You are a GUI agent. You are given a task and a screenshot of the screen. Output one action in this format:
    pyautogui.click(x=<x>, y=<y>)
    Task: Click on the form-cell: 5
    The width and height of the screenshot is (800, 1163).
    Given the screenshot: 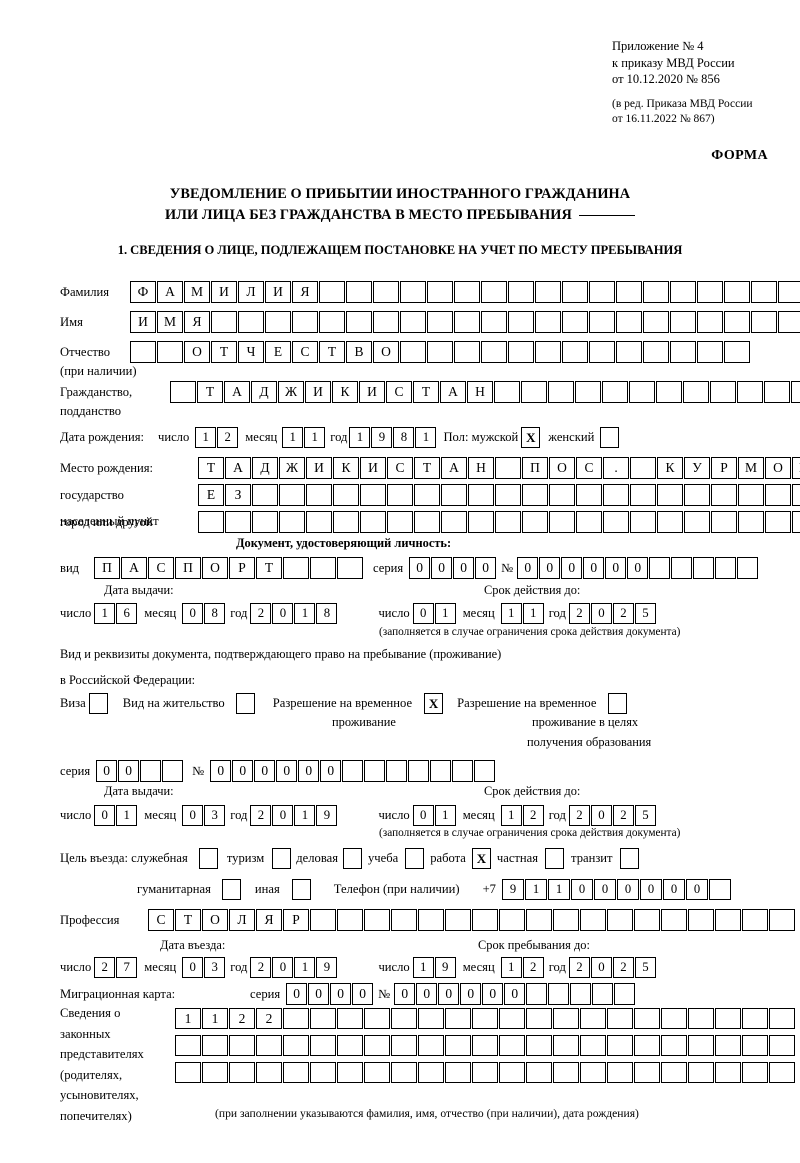 What is the action you would take?
    pyautogui.click(x=645, y=613)
    